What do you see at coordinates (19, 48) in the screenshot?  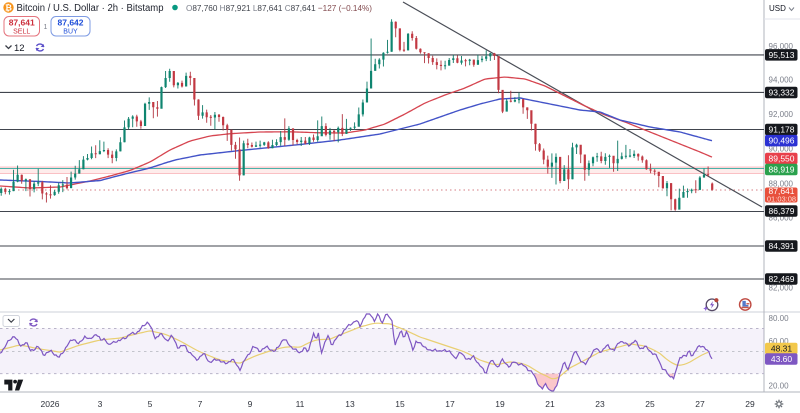 I see `svg-text: 12` at bounding box center [19, 48].